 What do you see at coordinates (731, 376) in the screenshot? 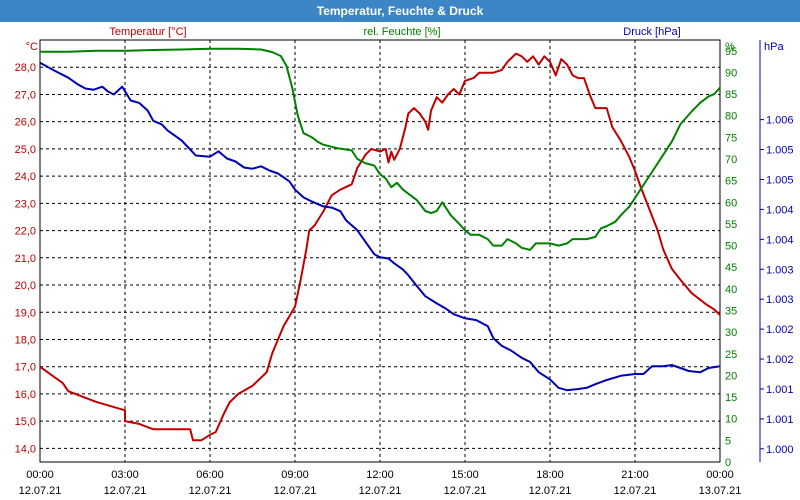
I see `tick-label-humidity: 20` at bounding box center [731, 376].